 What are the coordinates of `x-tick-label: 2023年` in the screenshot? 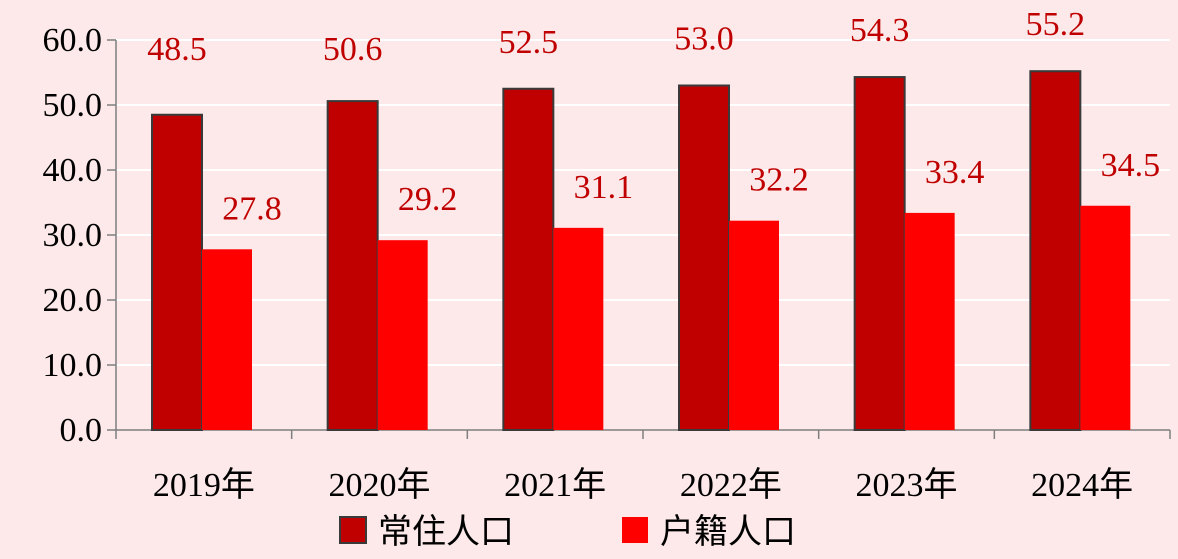 It's located at (907, 485).